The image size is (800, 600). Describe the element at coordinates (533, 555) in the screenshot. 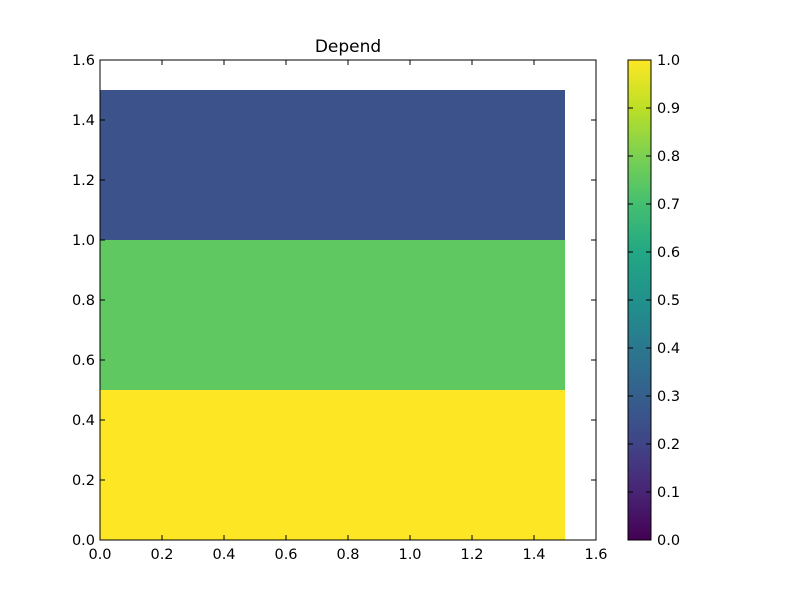

I see `x-tick-label: 1.4` at that location.